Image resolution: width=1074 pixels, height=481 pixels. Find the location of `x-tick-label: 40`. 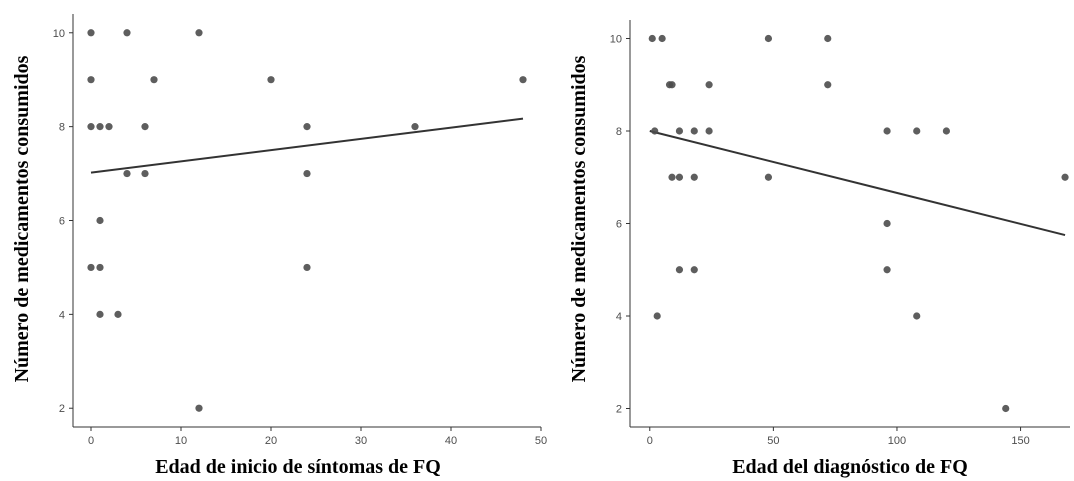

x-tick-label: 40 is located at coordinates (451, 441).